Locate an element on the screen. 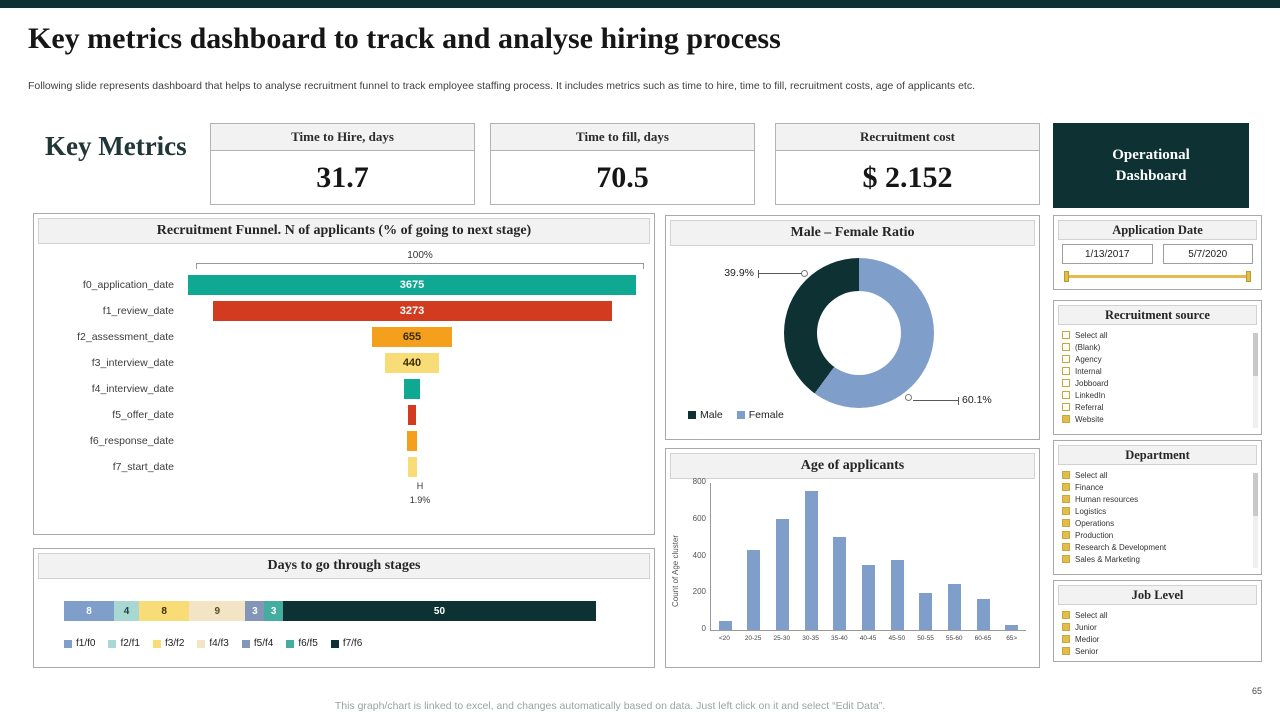  male-callout-line is located at coordinates (780, 274).